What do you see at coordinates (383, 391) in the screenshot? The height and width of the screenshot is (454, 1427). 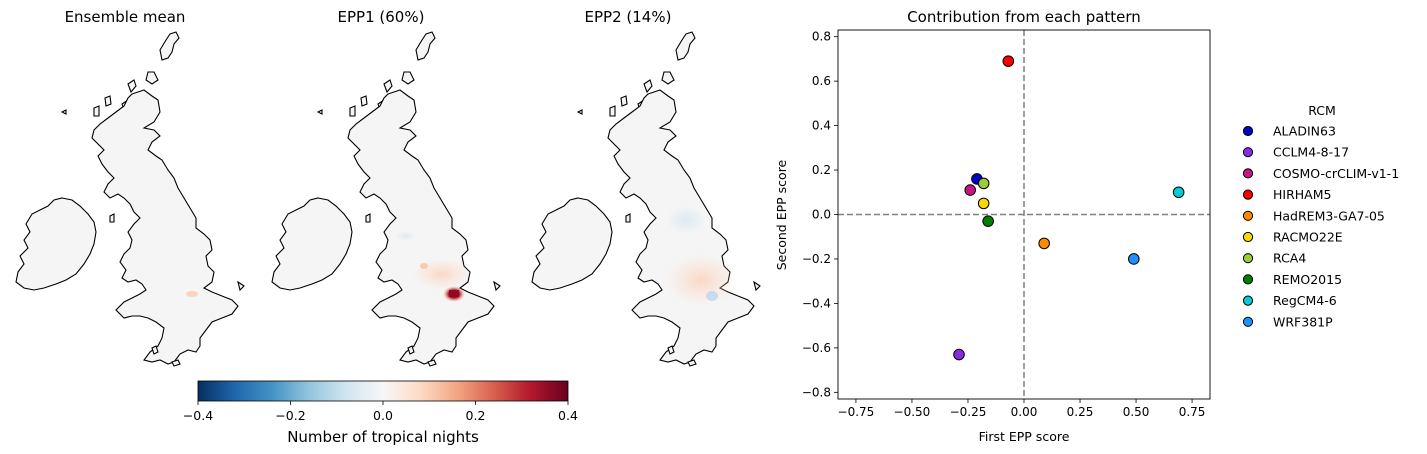 I see `colorbar-gradient` at bounding box center [383, 391].